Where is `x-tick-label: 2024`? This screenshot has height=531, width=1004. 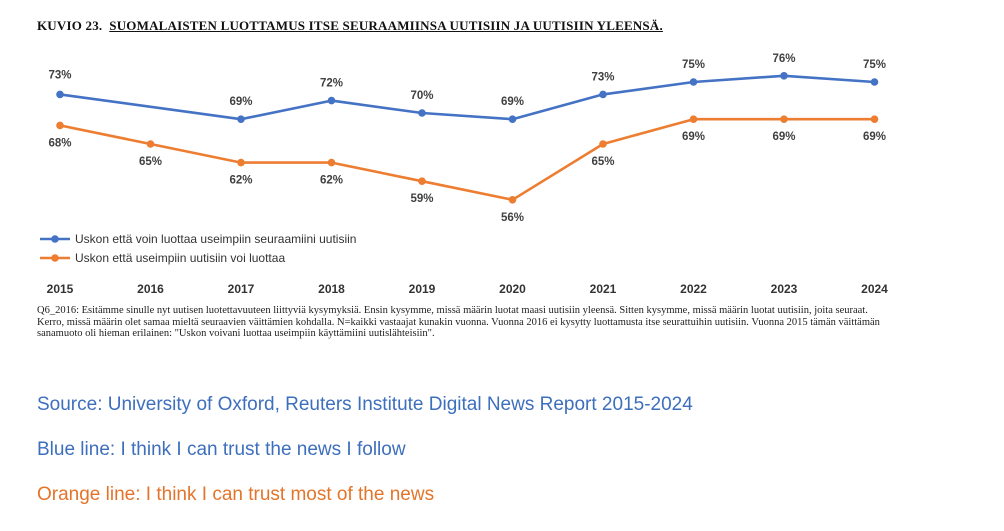 x-tick-label: 2024 is located at coordinates (874, 289).